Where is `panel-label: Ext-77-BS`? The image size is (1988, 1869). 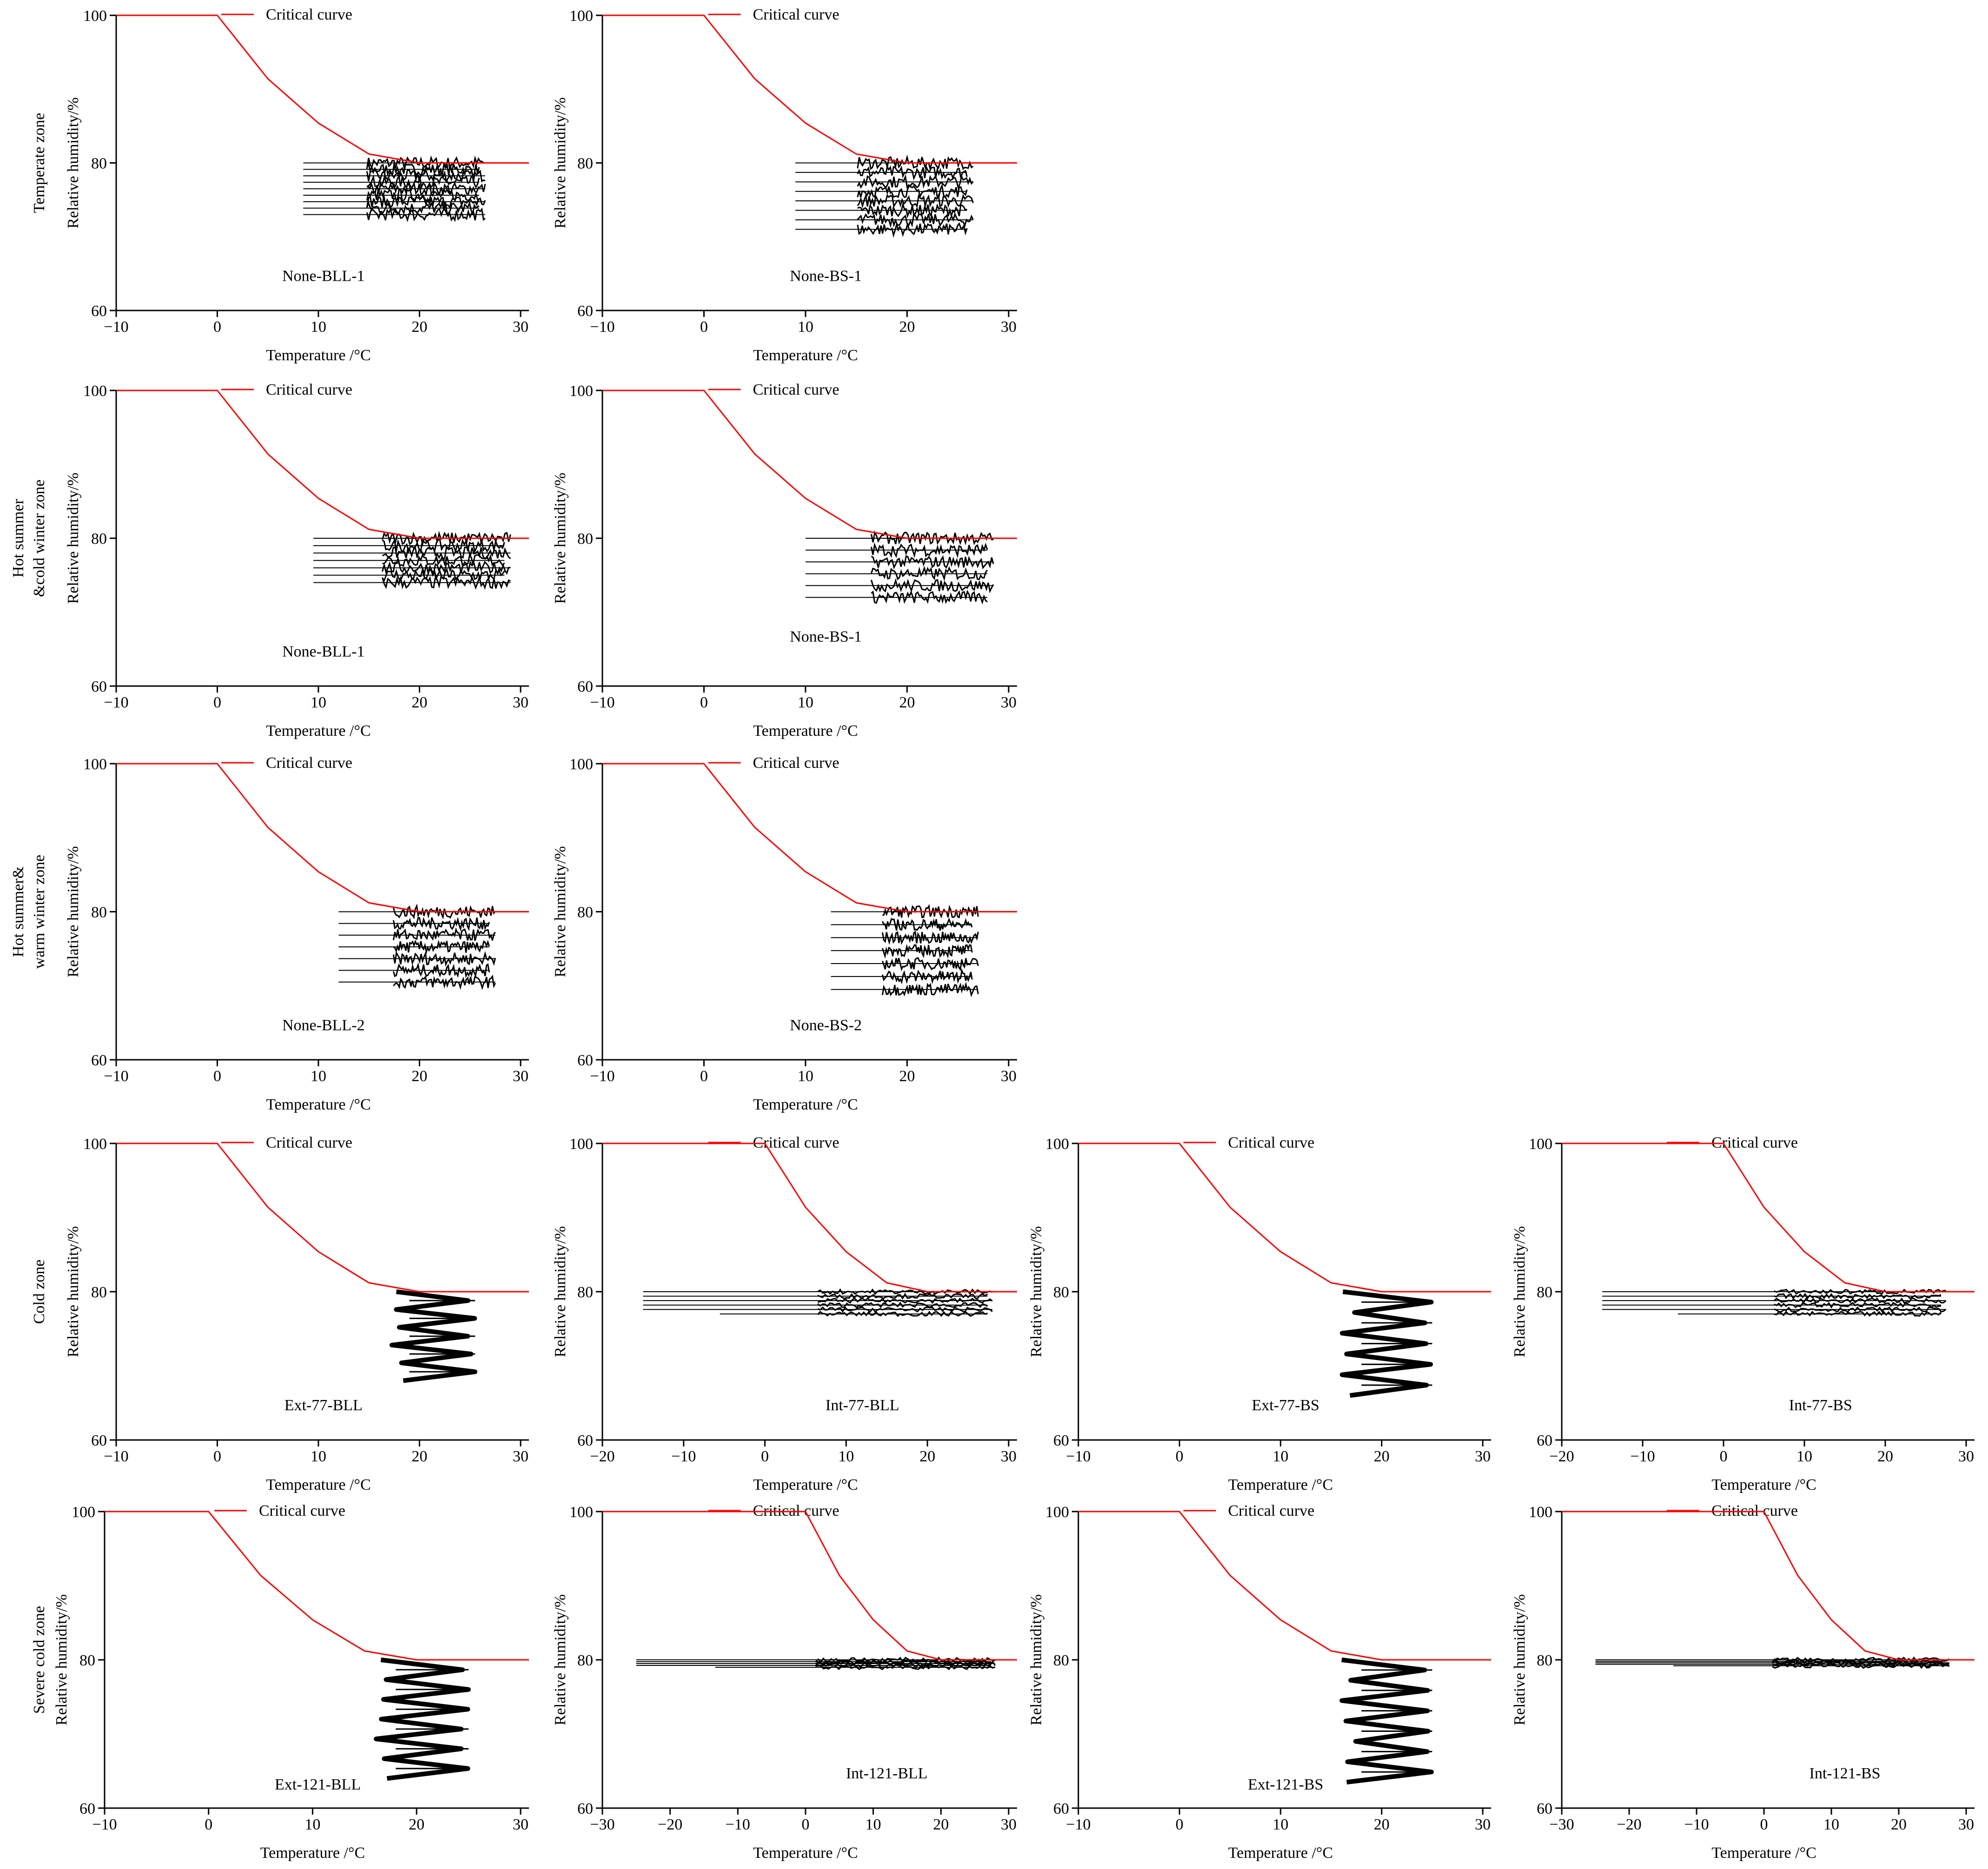
panel-label: Ext-77-BS is located at coordinates (1286, 1405).